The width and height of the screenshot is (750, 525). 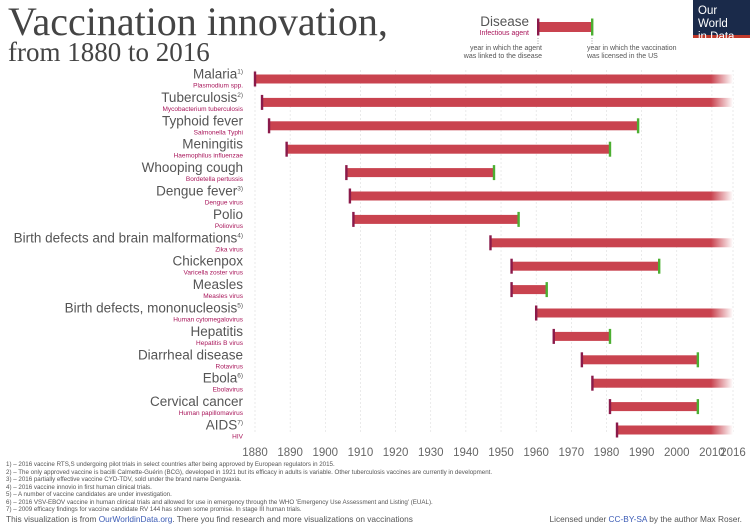 I want to click on disease-name: AIDS, so click(x=222, y=425).